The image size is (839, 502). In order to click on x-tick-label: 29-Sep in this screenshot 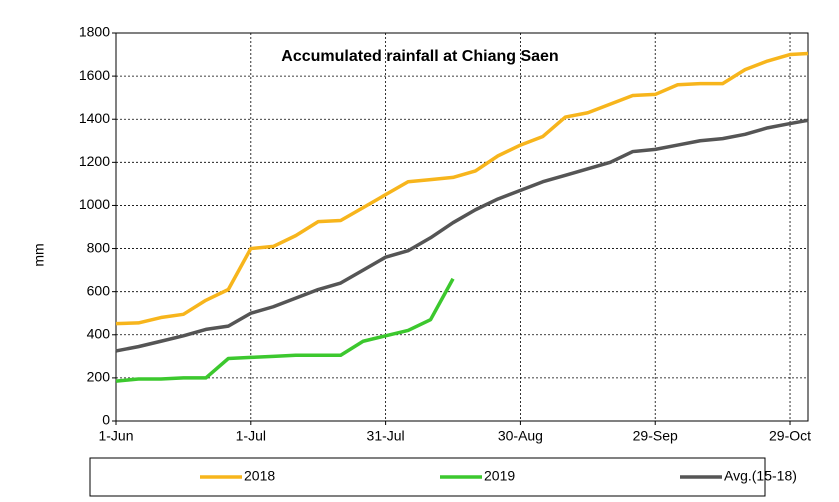, I will do `click(655, 436)`.